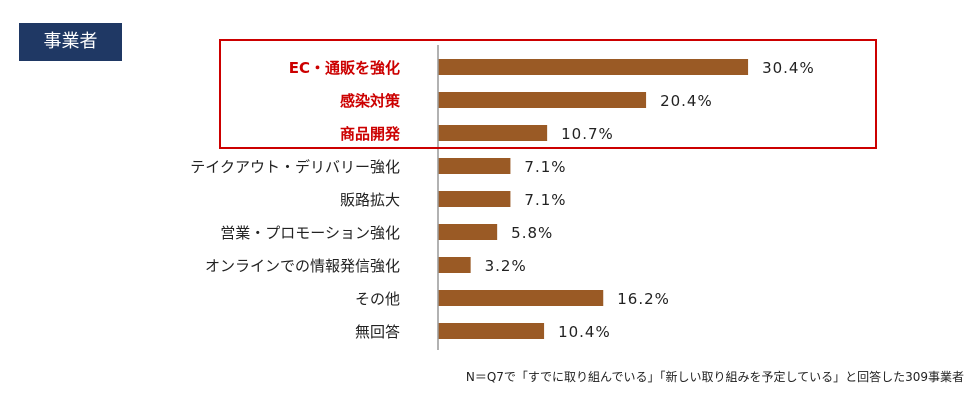 The height and width of the screenshot is (400, 980). I want to click on category-label: 無回答, so click(377, 332).